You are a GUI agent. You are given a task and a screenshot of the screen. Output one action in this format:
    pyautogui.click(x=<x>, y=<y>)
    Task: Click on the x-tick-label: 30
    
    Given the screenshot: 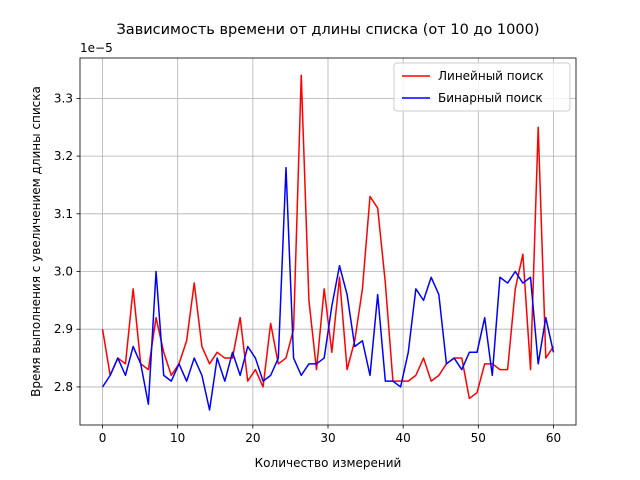 What is the action you would take?
    pyautogui.click(x=327, y=438)
    